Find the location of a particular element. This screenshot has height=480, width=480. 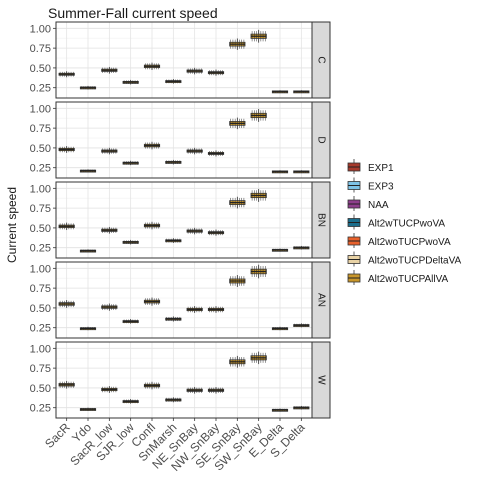

legend-label: Alt2woTUCPDeltaVA is located at coordinates (415, 261).